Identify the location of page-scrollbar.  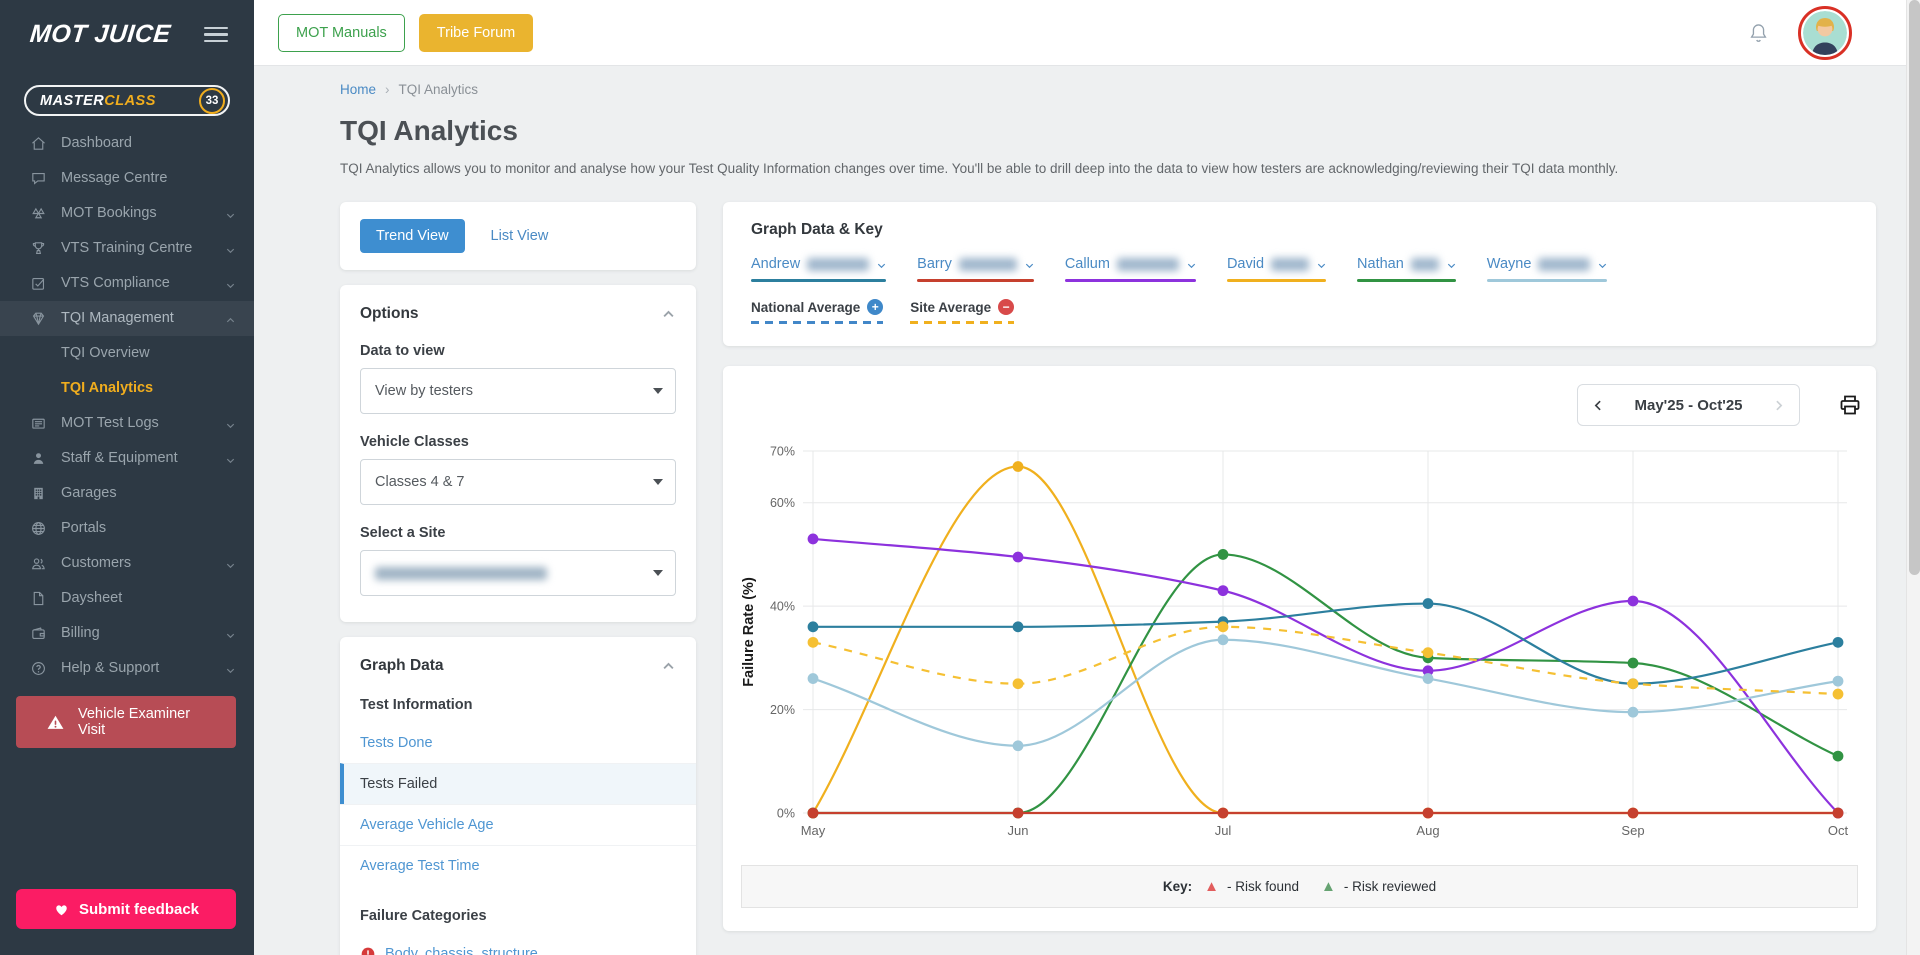
(1913, 477).